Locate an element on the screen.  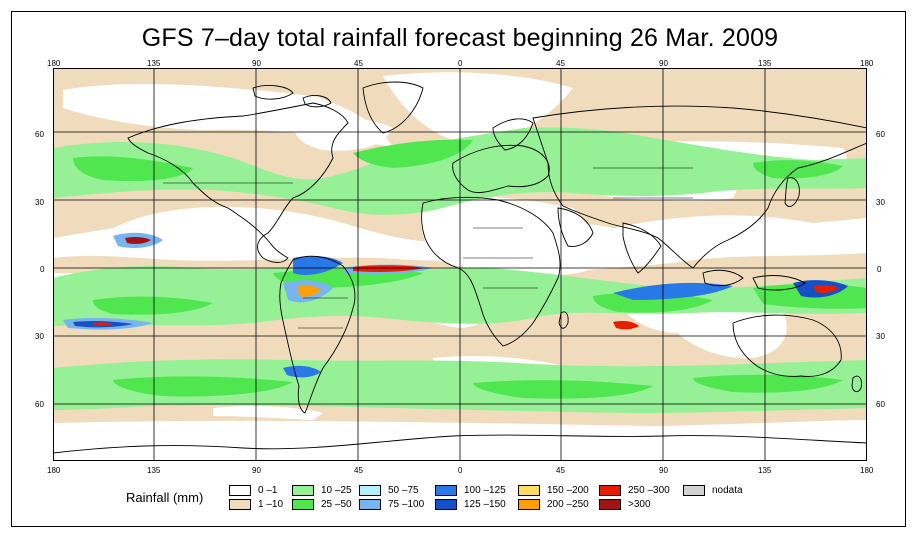
legend-label-200-250: 200 –250 is located at coordinates (568, 504).